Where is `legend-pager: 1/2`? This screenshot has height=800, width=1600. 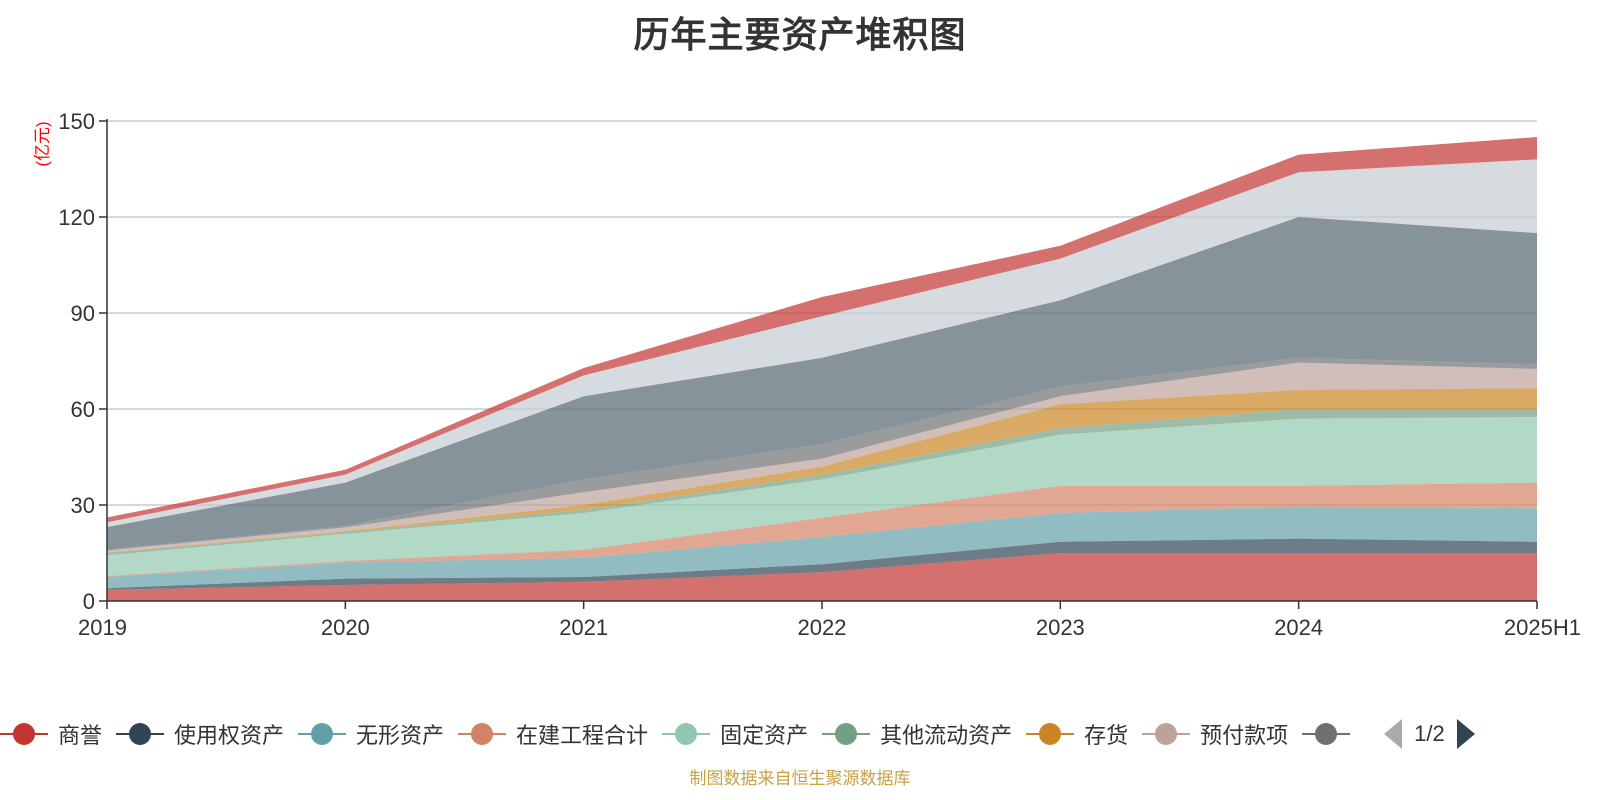 legend-pager: 1/2 is located at coordinates (1429, 734).